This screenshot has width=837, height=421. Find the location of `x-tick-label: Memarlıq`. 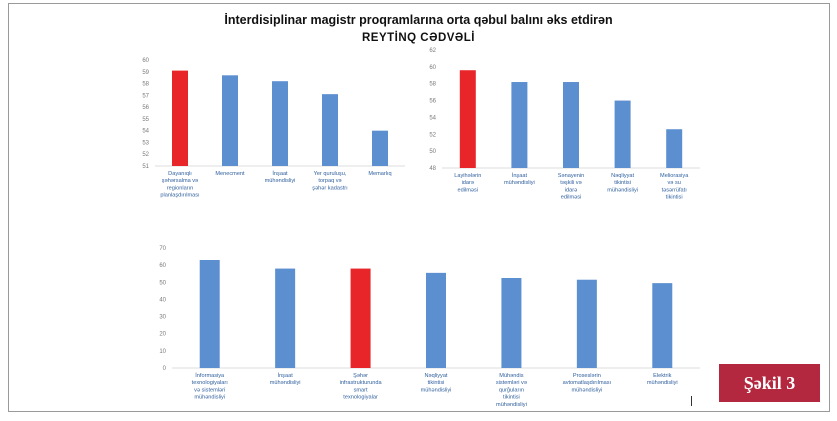

x-tick-label: Memarlıq is located at coordinates (379, 174).